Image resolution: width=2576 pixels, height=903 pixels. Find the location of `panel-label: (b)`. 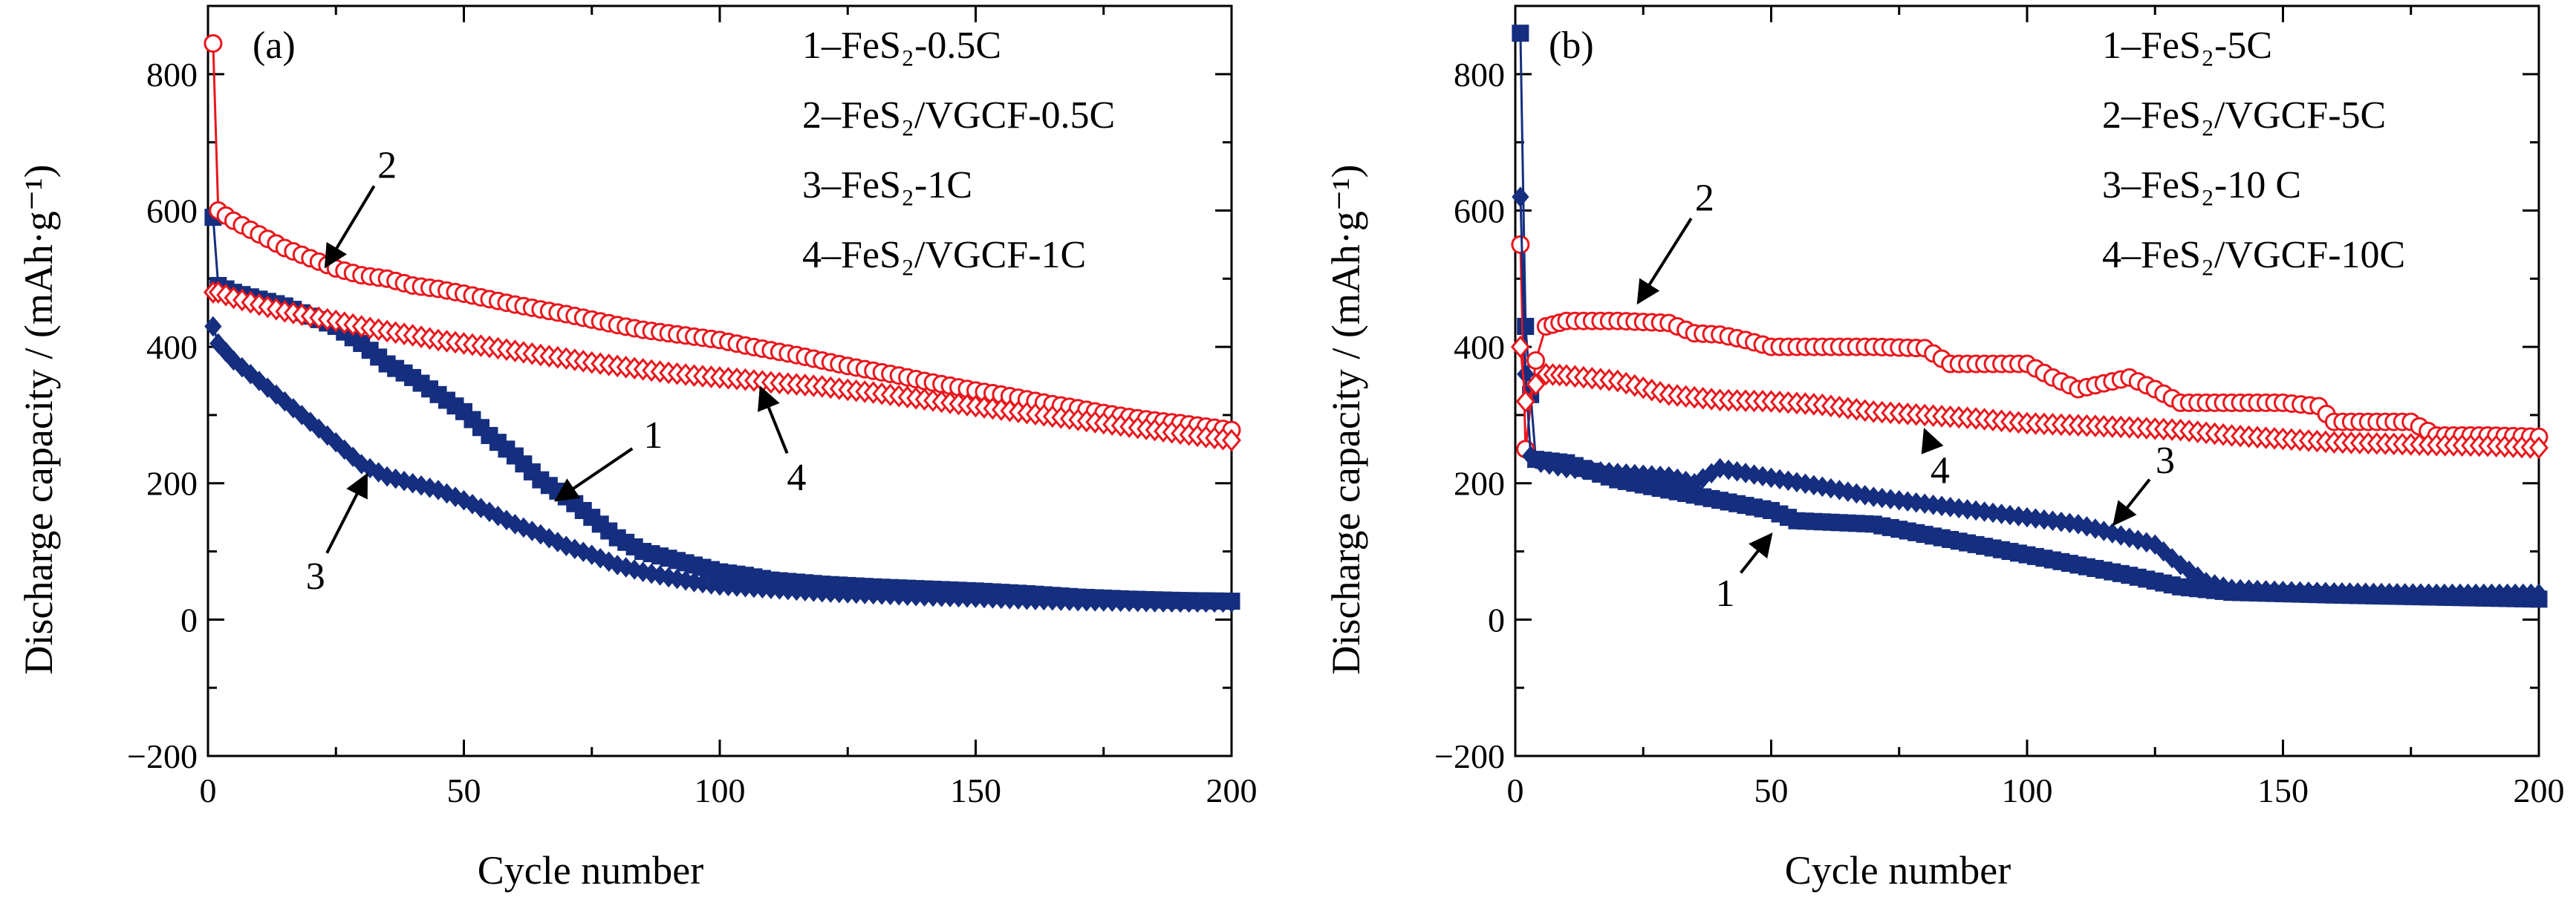

panel-label: (b) is located at coordinates (1571, 46).